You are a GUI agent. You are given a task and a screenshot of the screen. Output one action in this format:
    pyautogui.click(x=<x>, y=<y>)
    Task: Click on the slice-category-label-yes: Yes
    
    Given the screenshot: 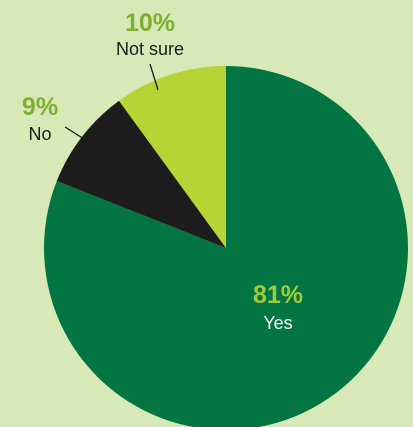 What is the action you would take?
    pyautogui.click(x=277, y=323)
    